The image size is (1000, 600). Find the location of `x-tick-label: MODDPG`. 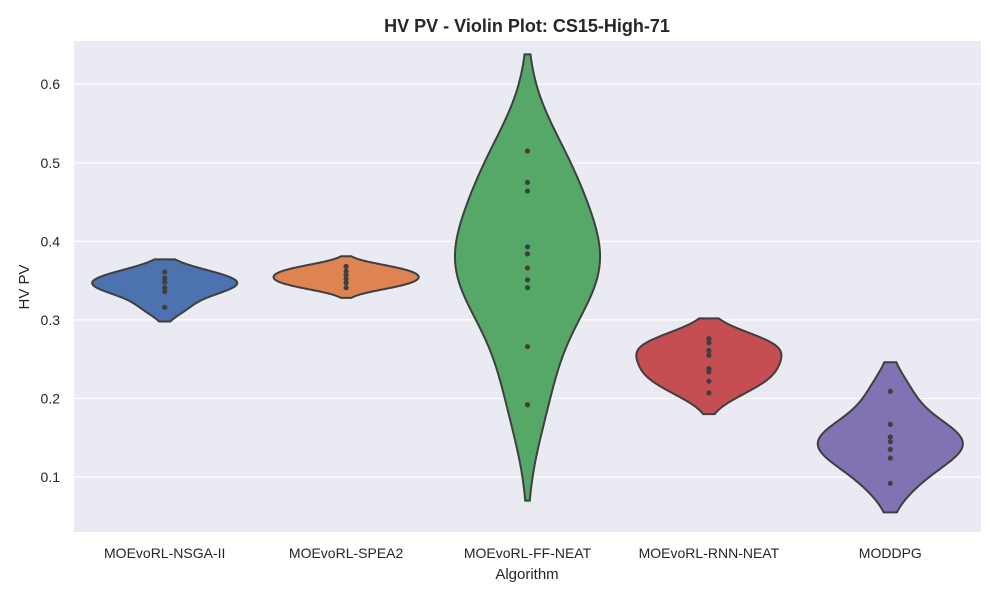

x-tick-label: MODDPG is located at coordinates (890, 553).